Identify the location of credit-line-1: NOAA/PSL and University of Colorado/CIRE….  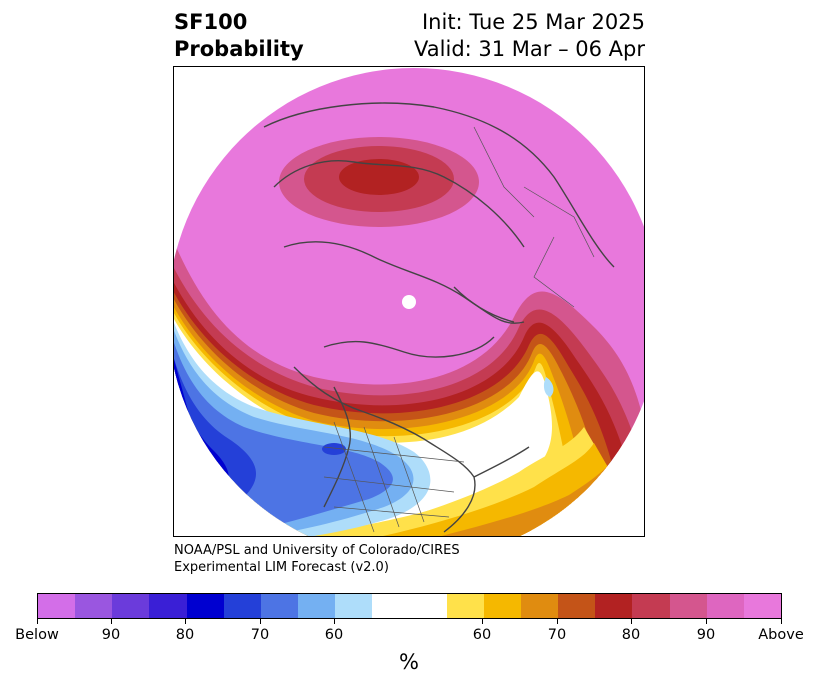
(317, 550).